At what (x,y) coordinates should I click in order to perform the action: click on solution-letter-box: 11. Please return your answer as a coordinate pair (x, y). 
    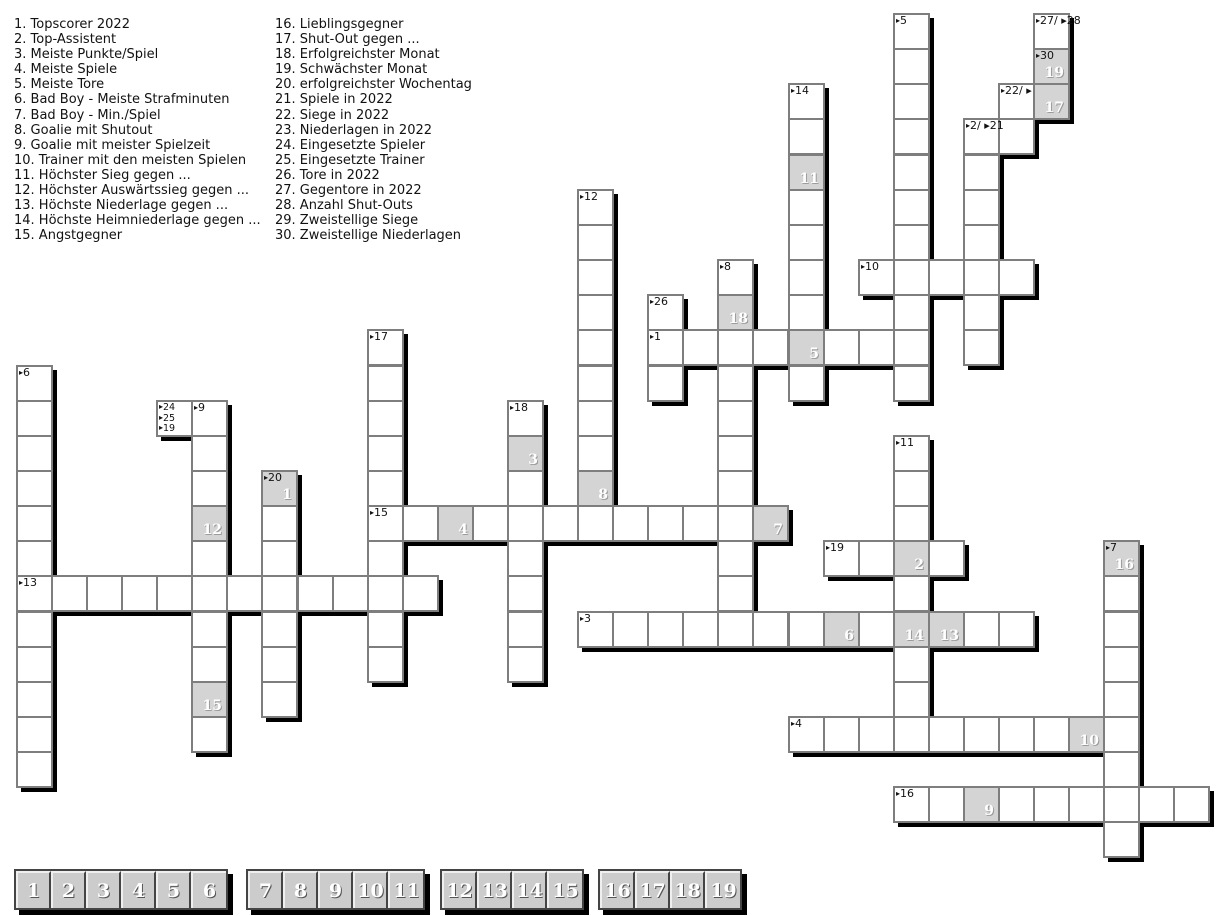
    Looking at the image, I should click on (405, 889).